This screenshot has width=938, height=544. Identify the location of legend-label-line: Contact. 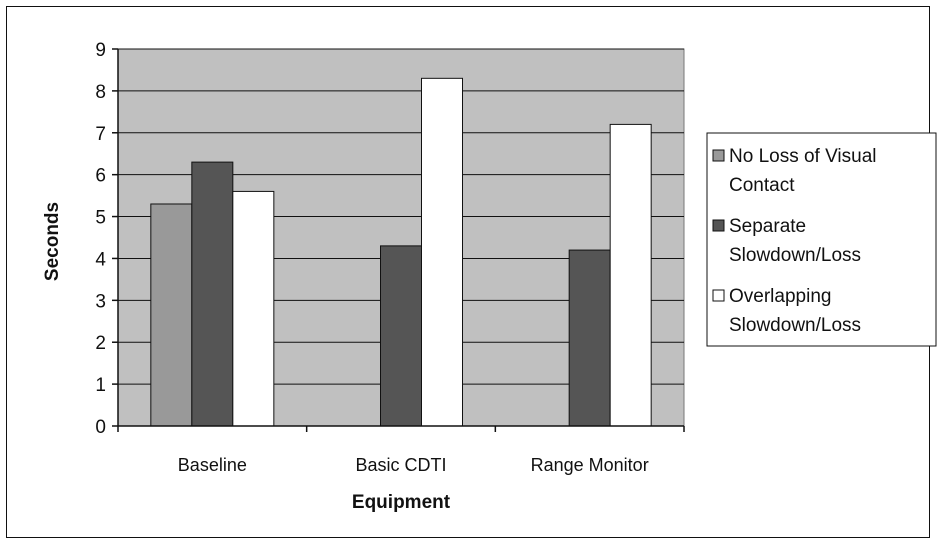
(762, 185).